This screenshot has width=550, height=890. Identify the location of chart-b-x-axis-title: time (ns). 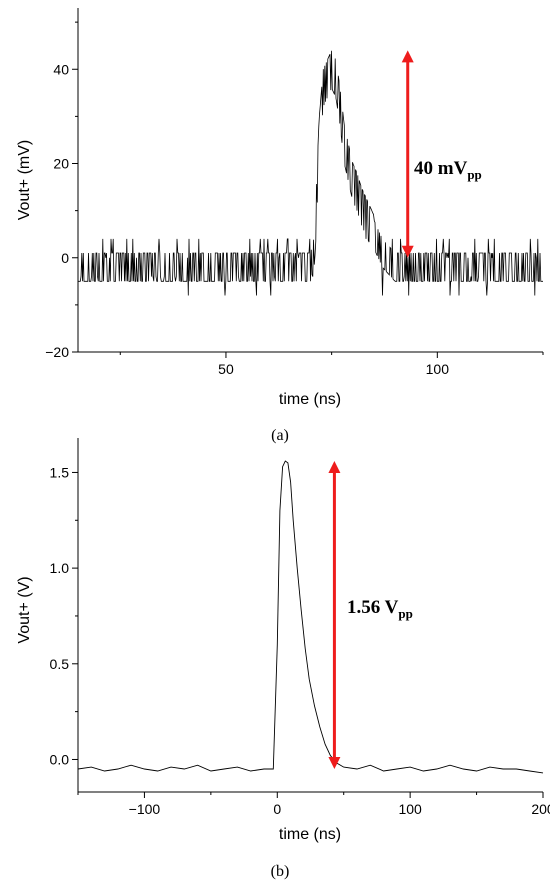
(310, 834).